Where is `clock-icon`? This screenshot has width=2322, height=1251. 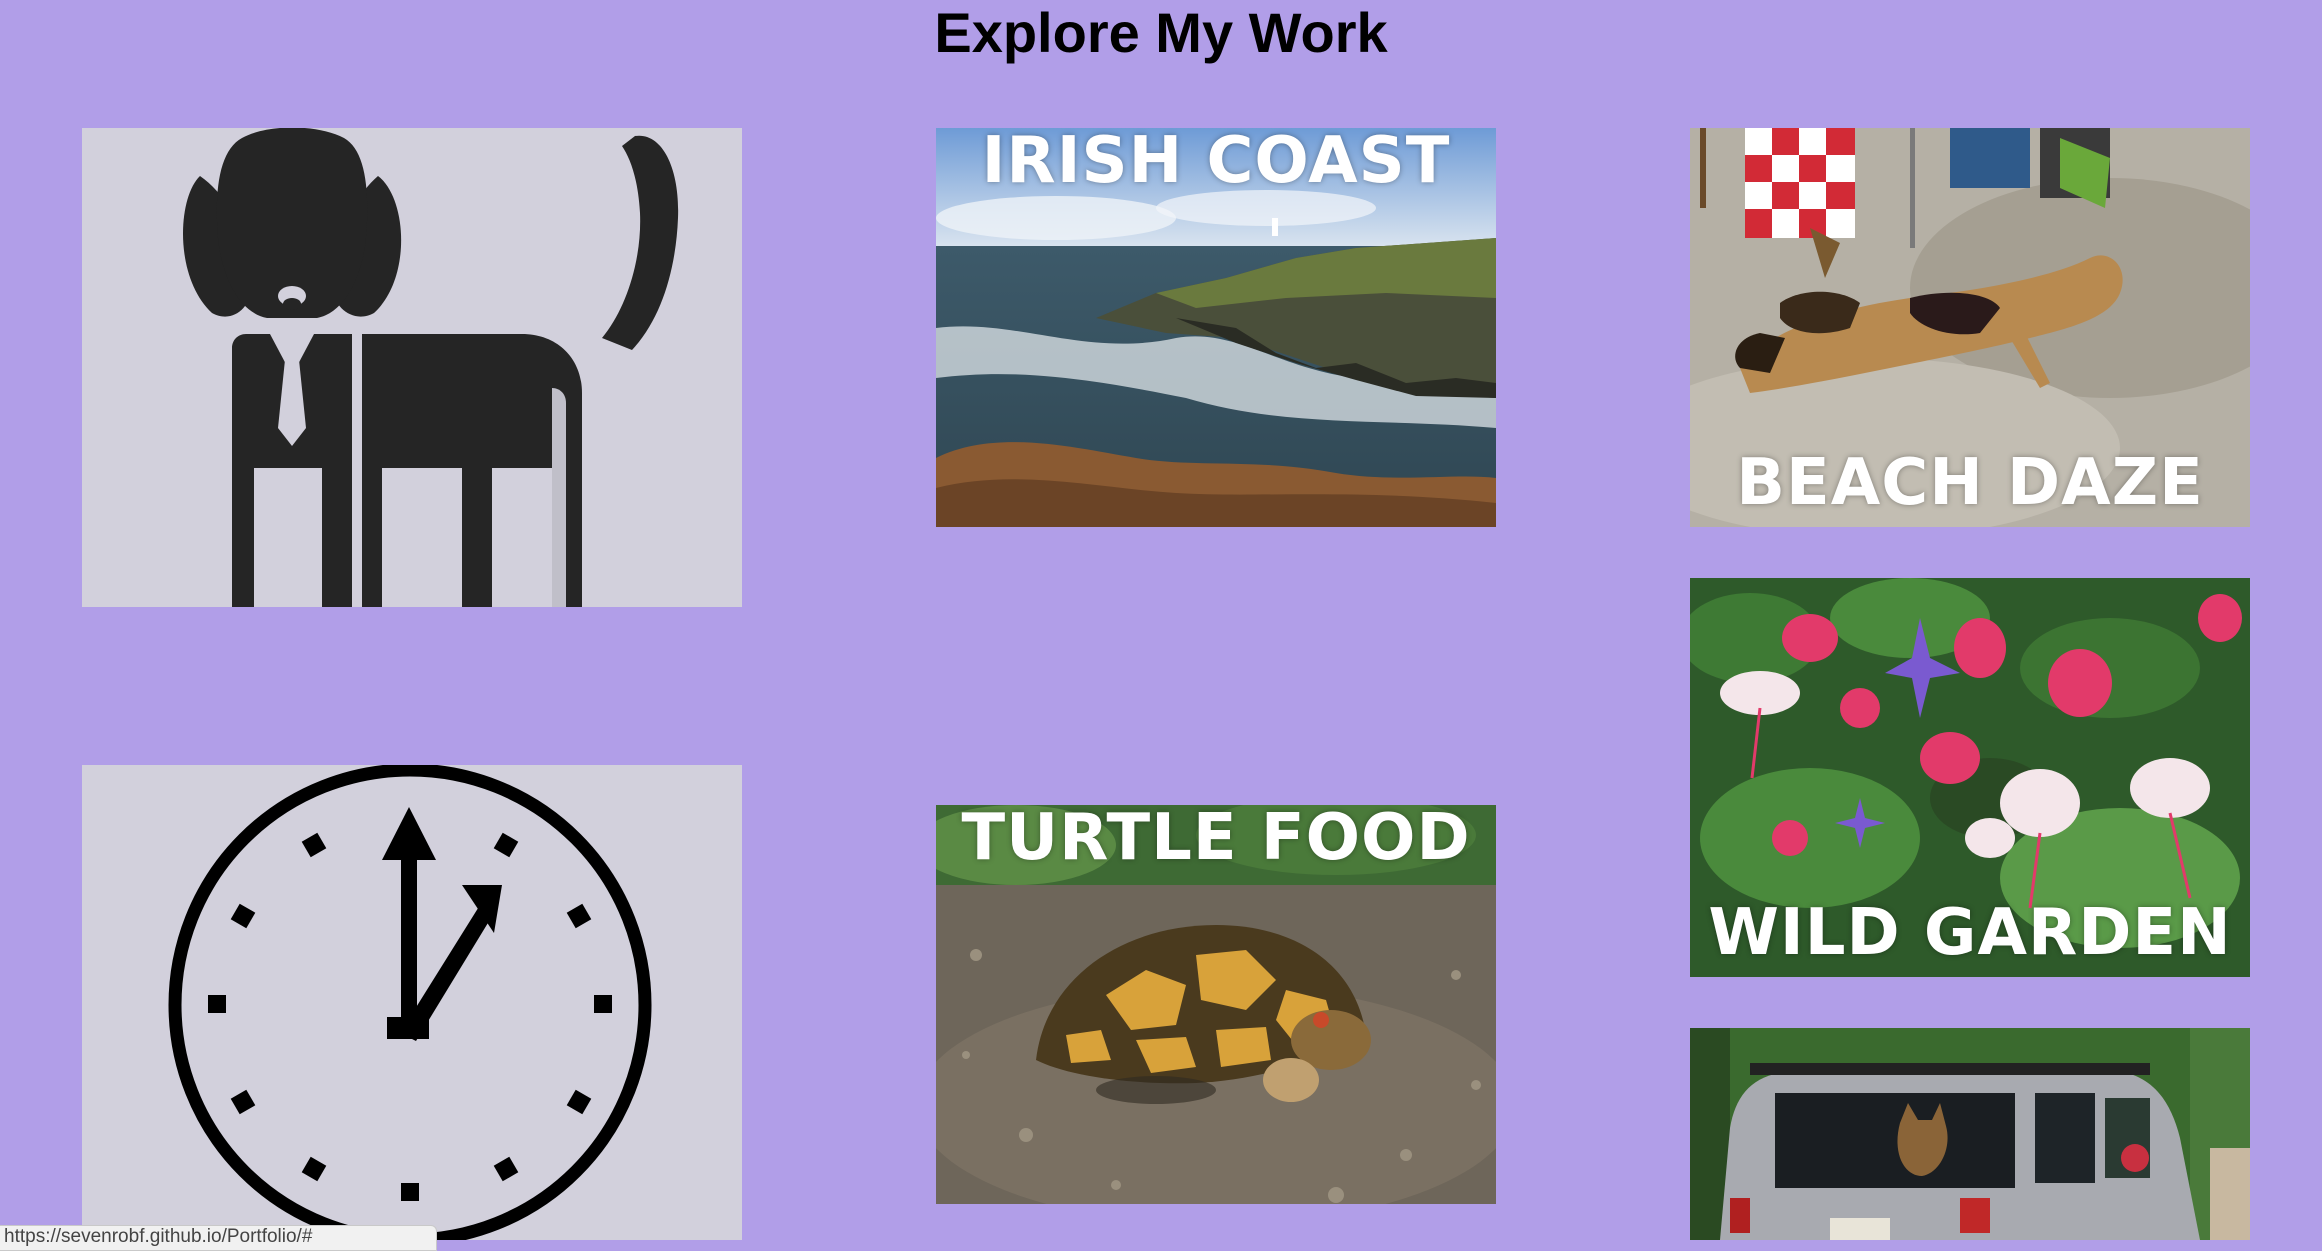
clock-icon is located at coordinates (410, 1002).